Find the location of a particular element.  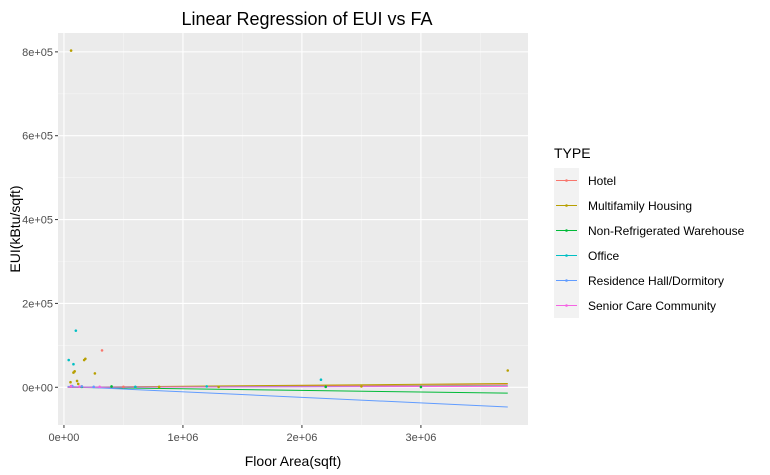

x-tick-label: 3e+06 is located at coordinates (420, 438).